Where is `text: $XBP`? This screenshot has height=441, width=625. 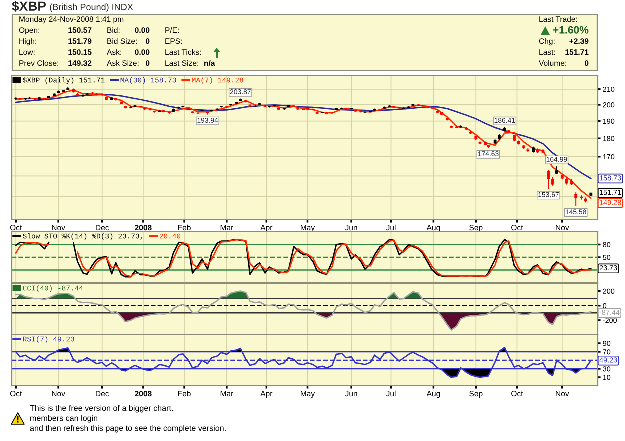
text: $XBP is located at coordinates (29, 6).